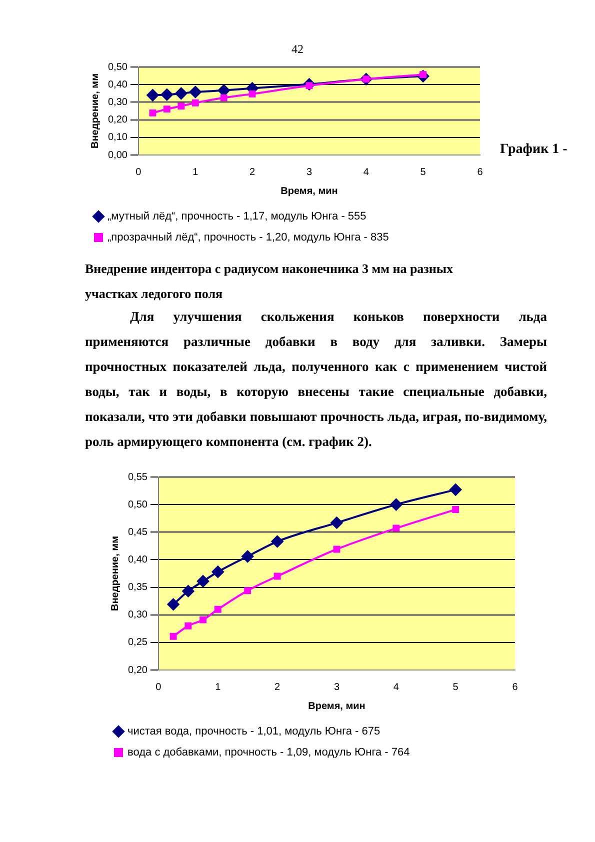  Describe the element at coordinates (118, 138) in the screenshot. I see `y-tick-label: 0,10` at that location.